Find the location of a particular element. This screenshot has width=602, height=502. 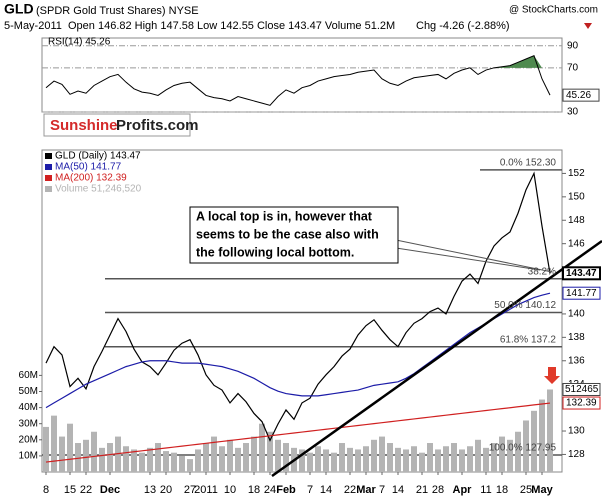

x-tick-label: 13 is located at coordinates (150, 490).